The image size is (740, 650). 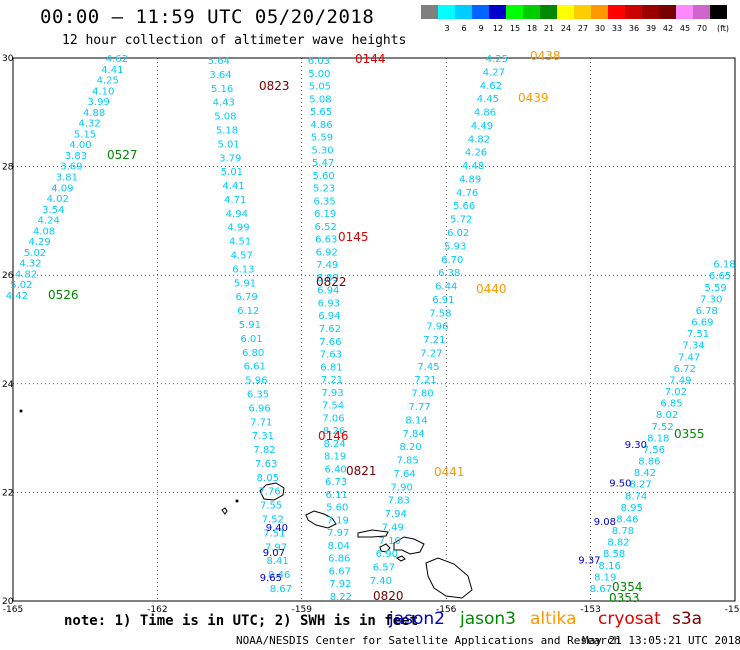 I want to click on swh-value: 8.22, so click(x=341, y=597).